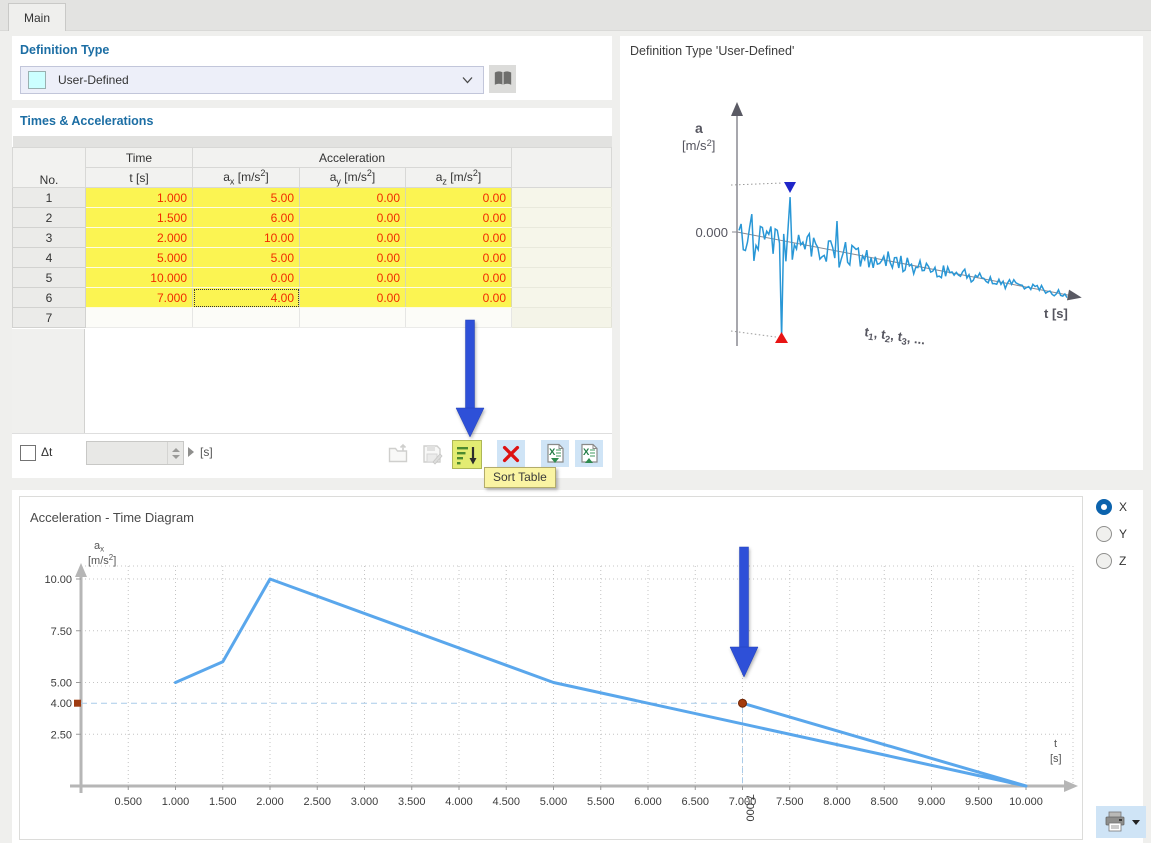 This screenshot has width=1151, height=843. What do you see at coordinates (49, 237) in the screenshot?
I see `row-number: 3` at bounding box center [49, 237].